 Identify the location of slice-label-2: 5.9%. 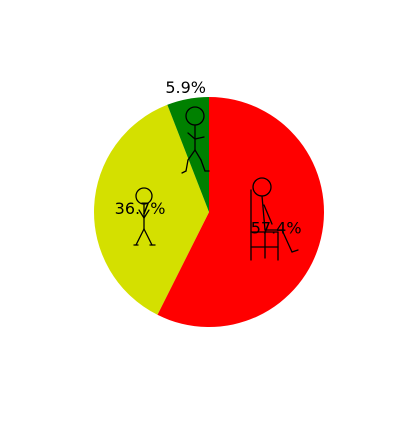
(185, 87).